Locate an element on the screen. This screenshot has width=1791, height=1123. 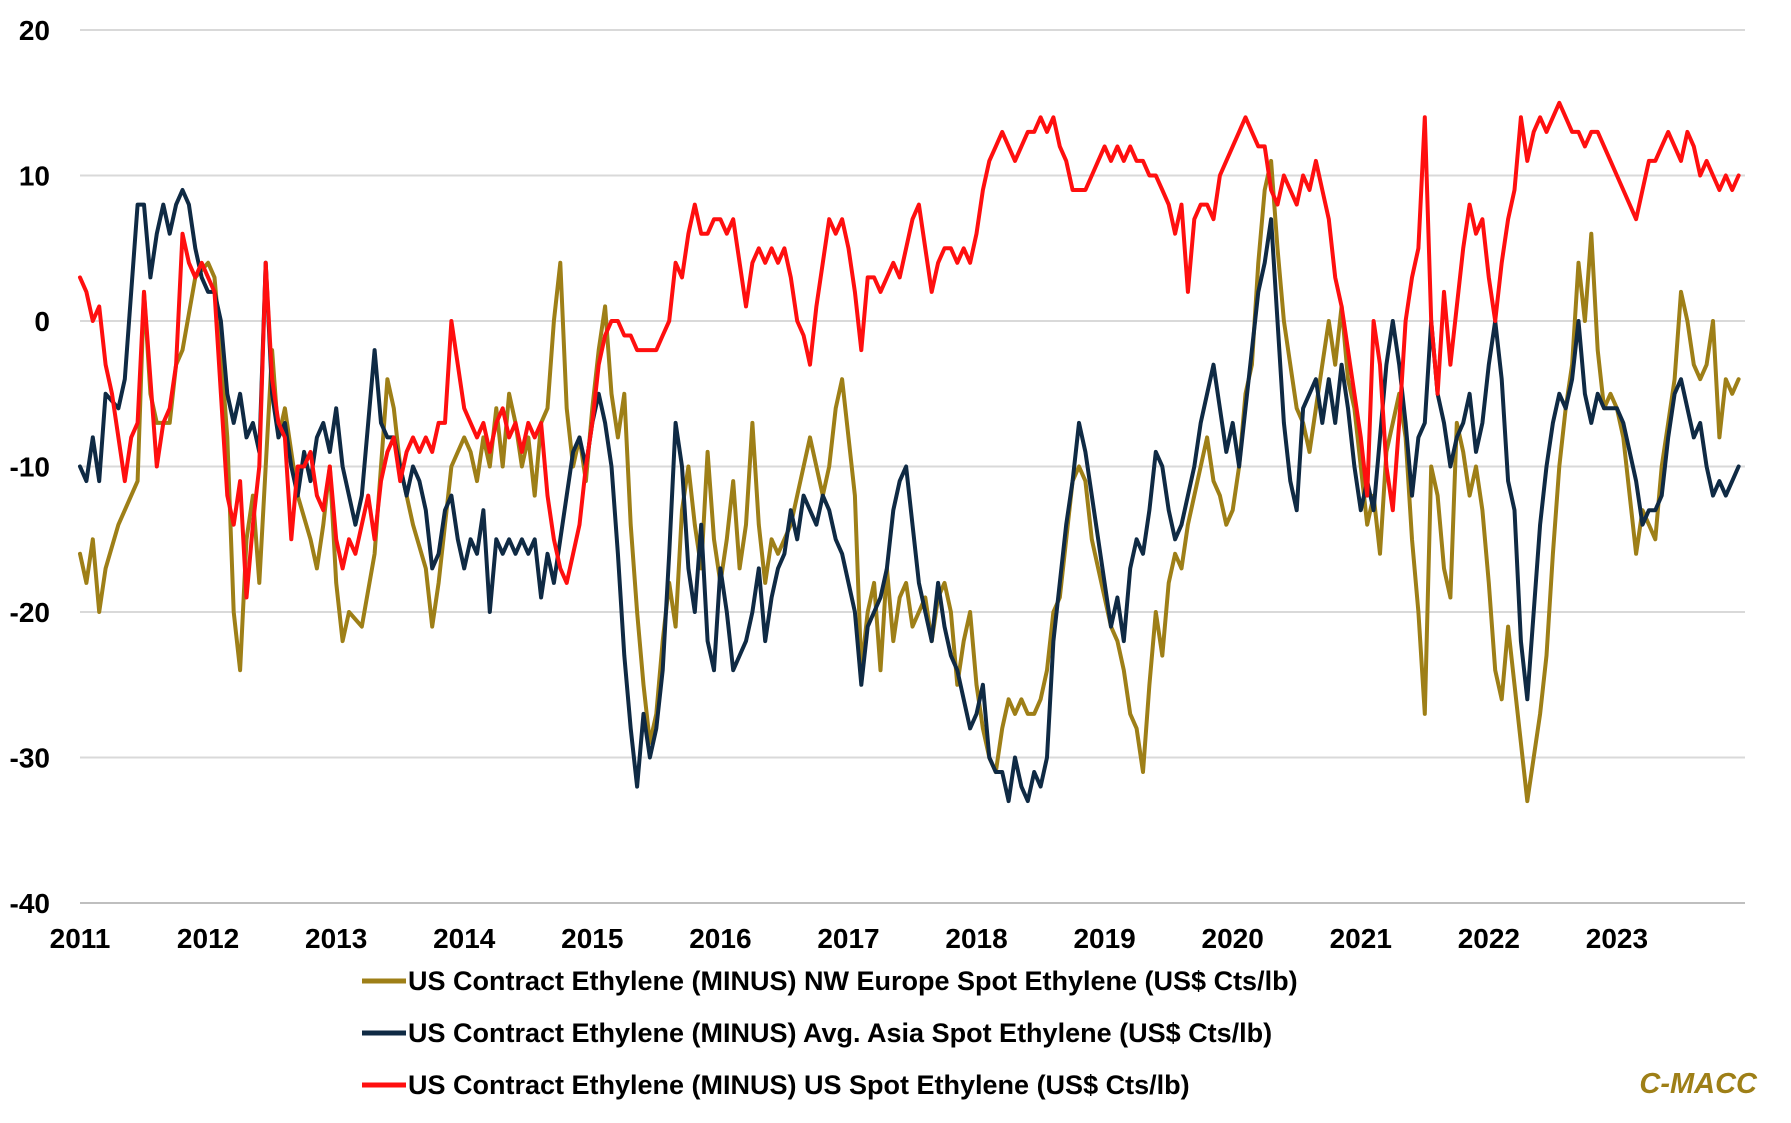
y-tick-label: 0 is located at coordinates (42, 321).